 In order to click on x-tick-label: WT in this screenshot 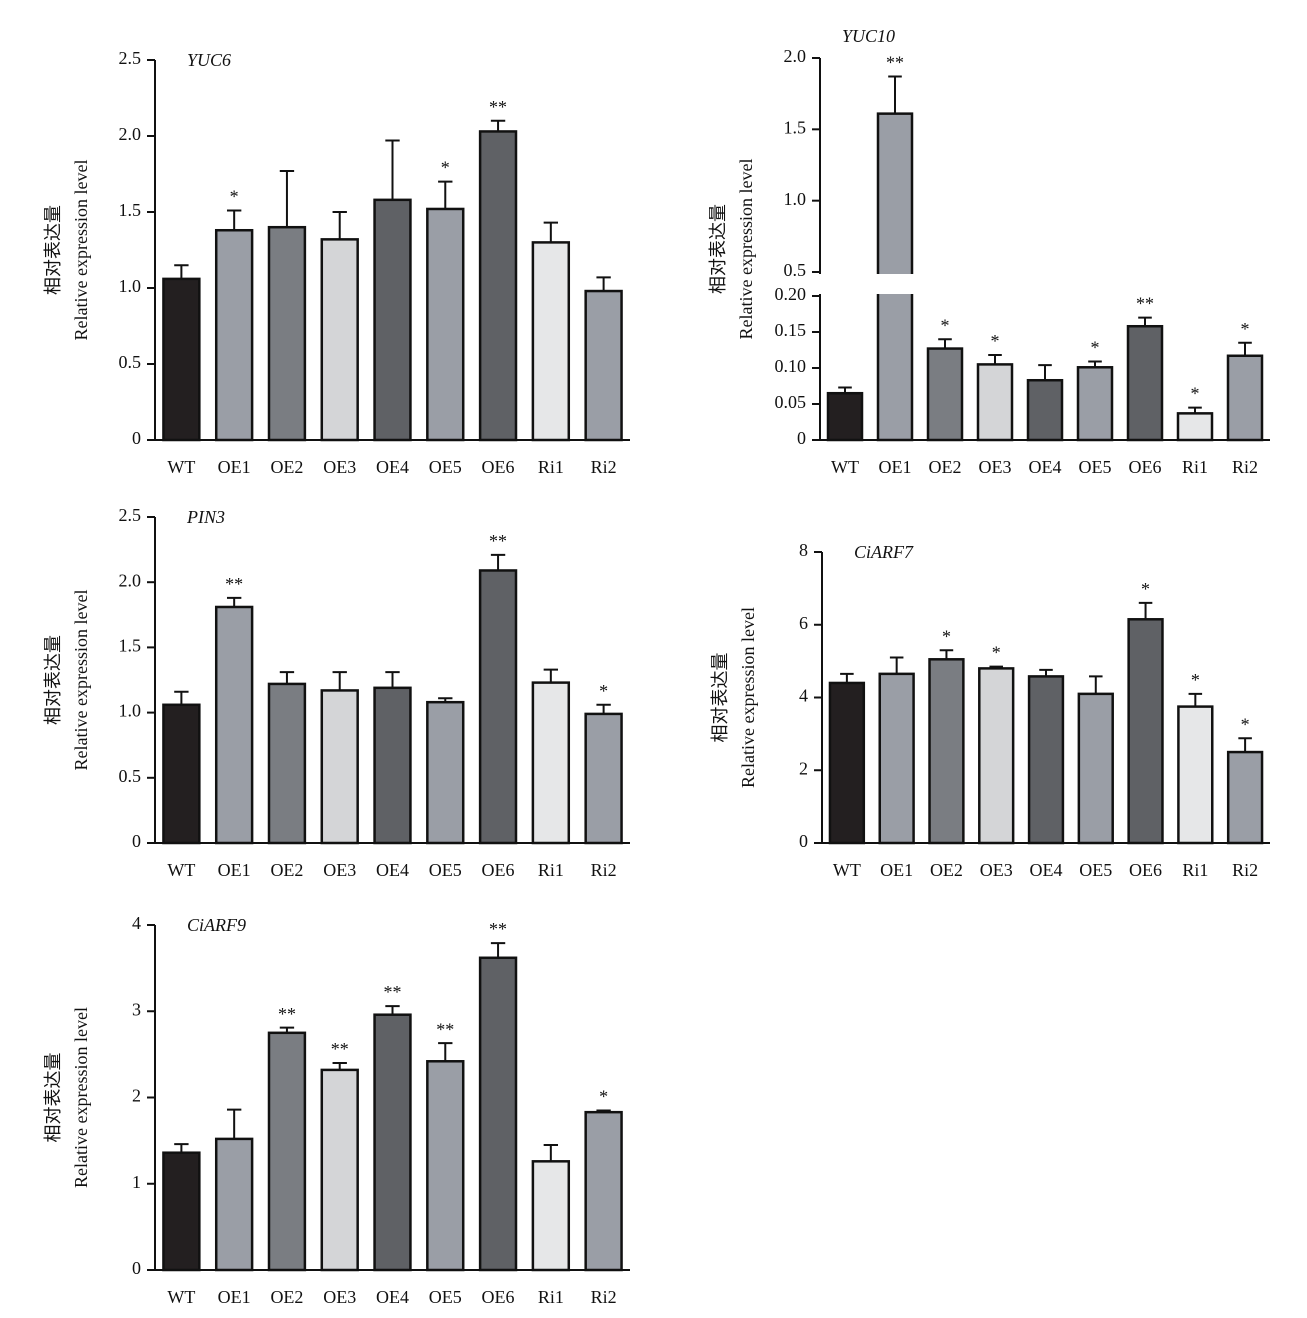, I will do `click(181, 1297)`.